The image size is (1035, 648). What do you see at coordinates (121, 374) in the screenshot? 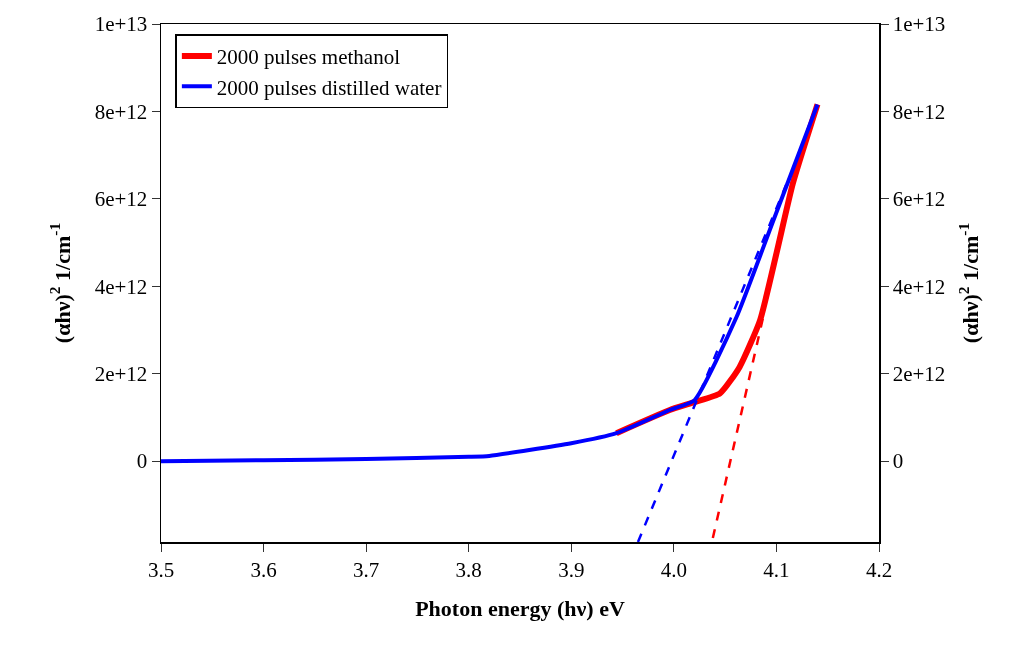
I see `y-tick-label: 2e+12` at bounding box center [121, 374].